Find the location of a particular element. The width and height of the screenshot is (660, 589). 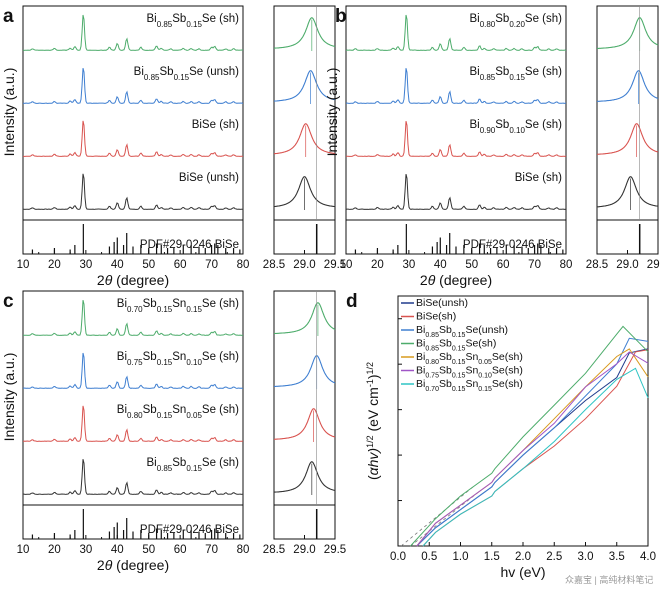

zoom-tick-label: 28.5 is located at coordinates (274, 550).